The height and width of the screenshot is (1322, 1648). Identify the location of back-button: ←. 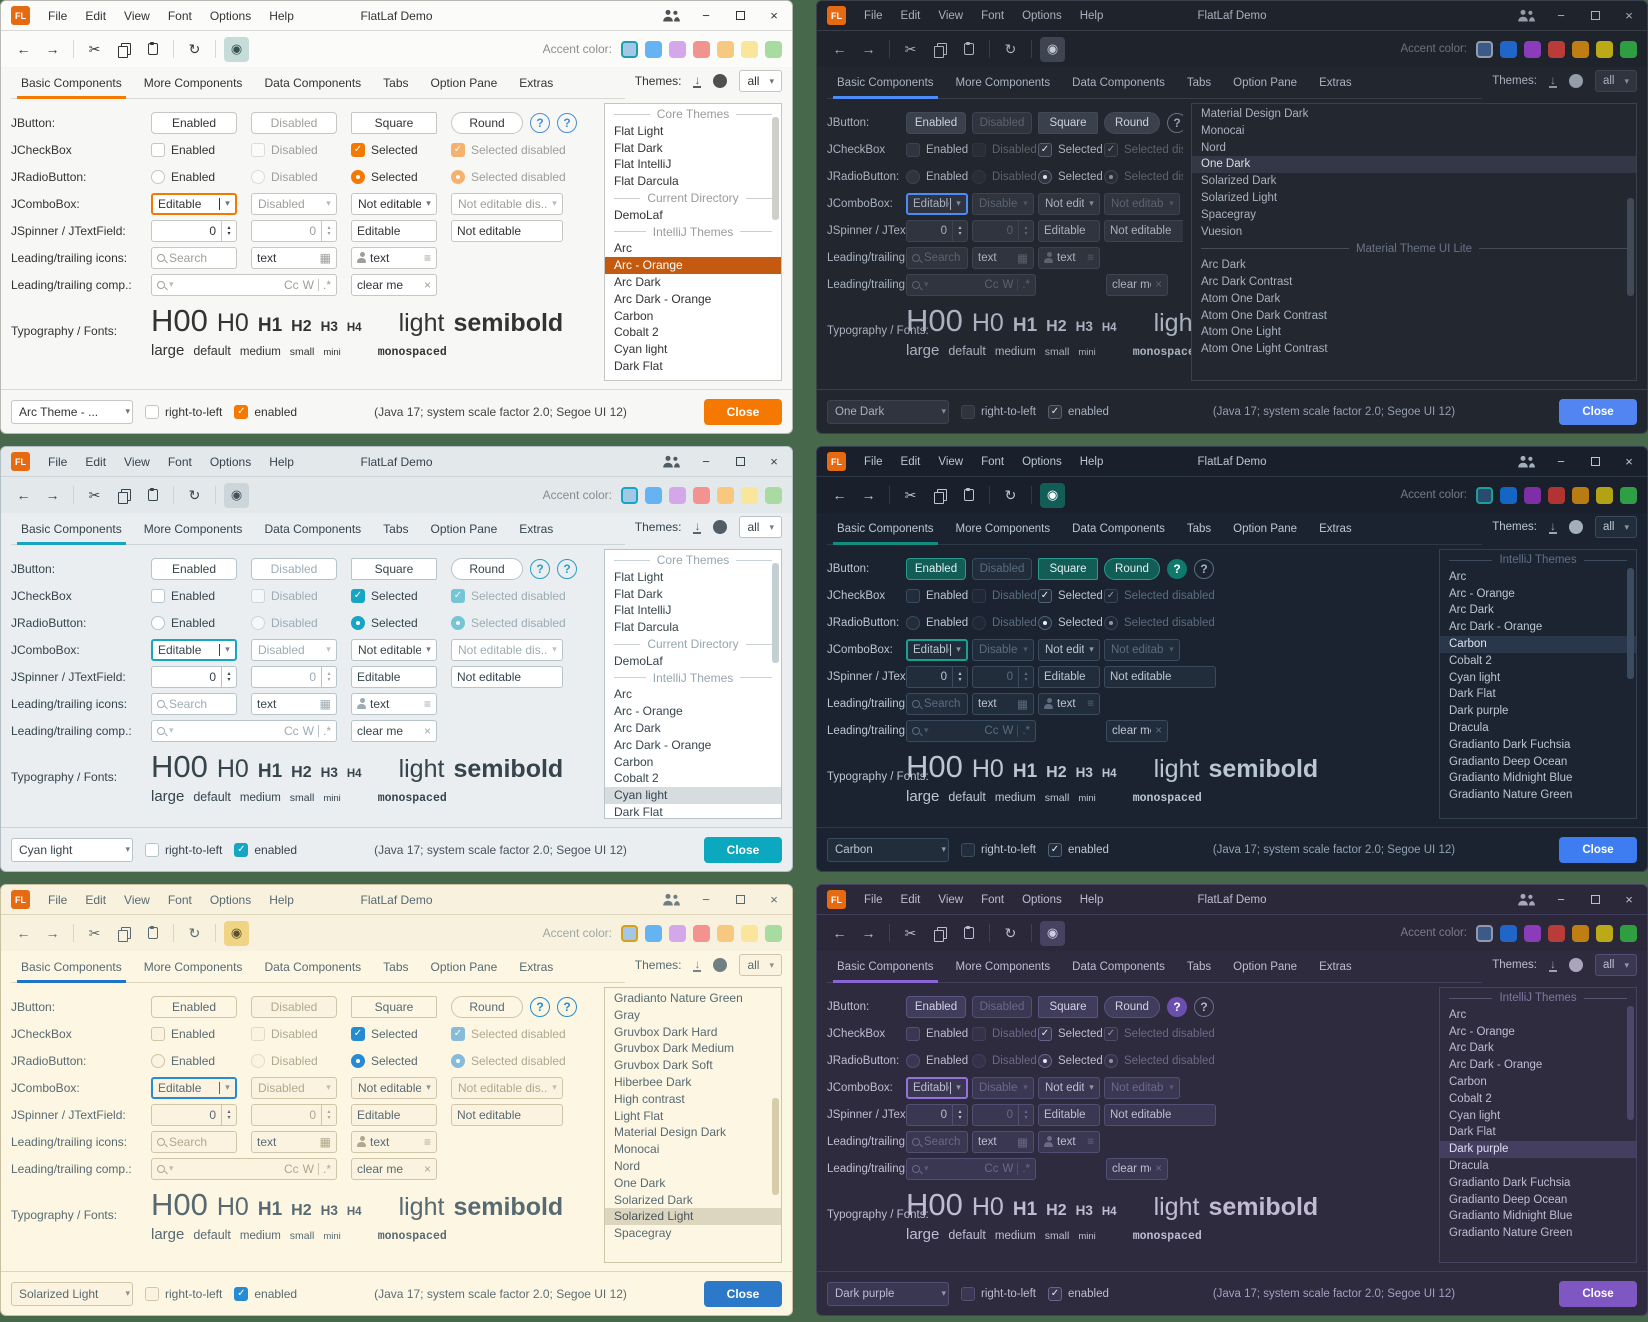
(839, 49).